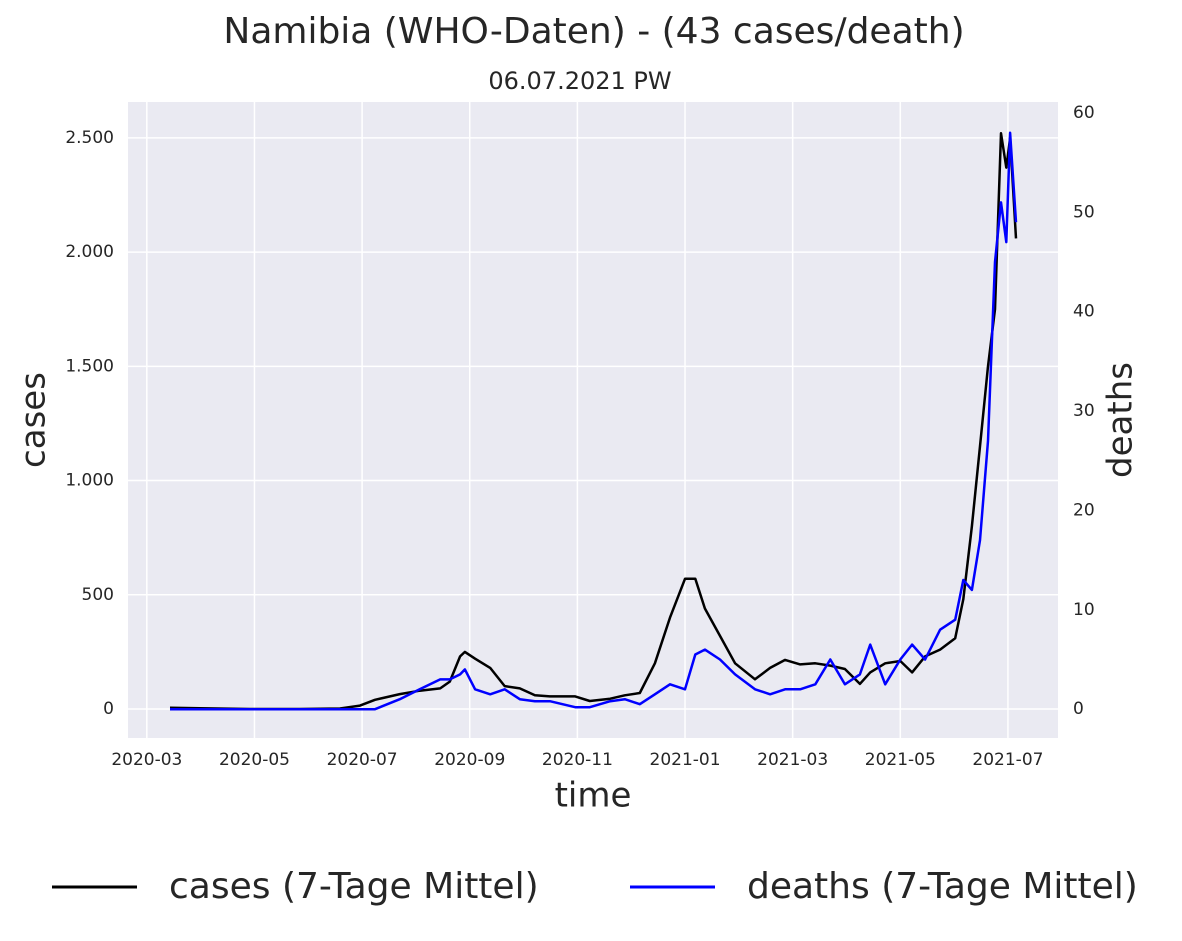 This screenshot has height=941, width=1182. What do you see at coordinates (593, 31) in the screenshot?
I see `chart-title: Namibia (WHO-Daten) - (43 cases/death)` at bounding box center [593, 31].